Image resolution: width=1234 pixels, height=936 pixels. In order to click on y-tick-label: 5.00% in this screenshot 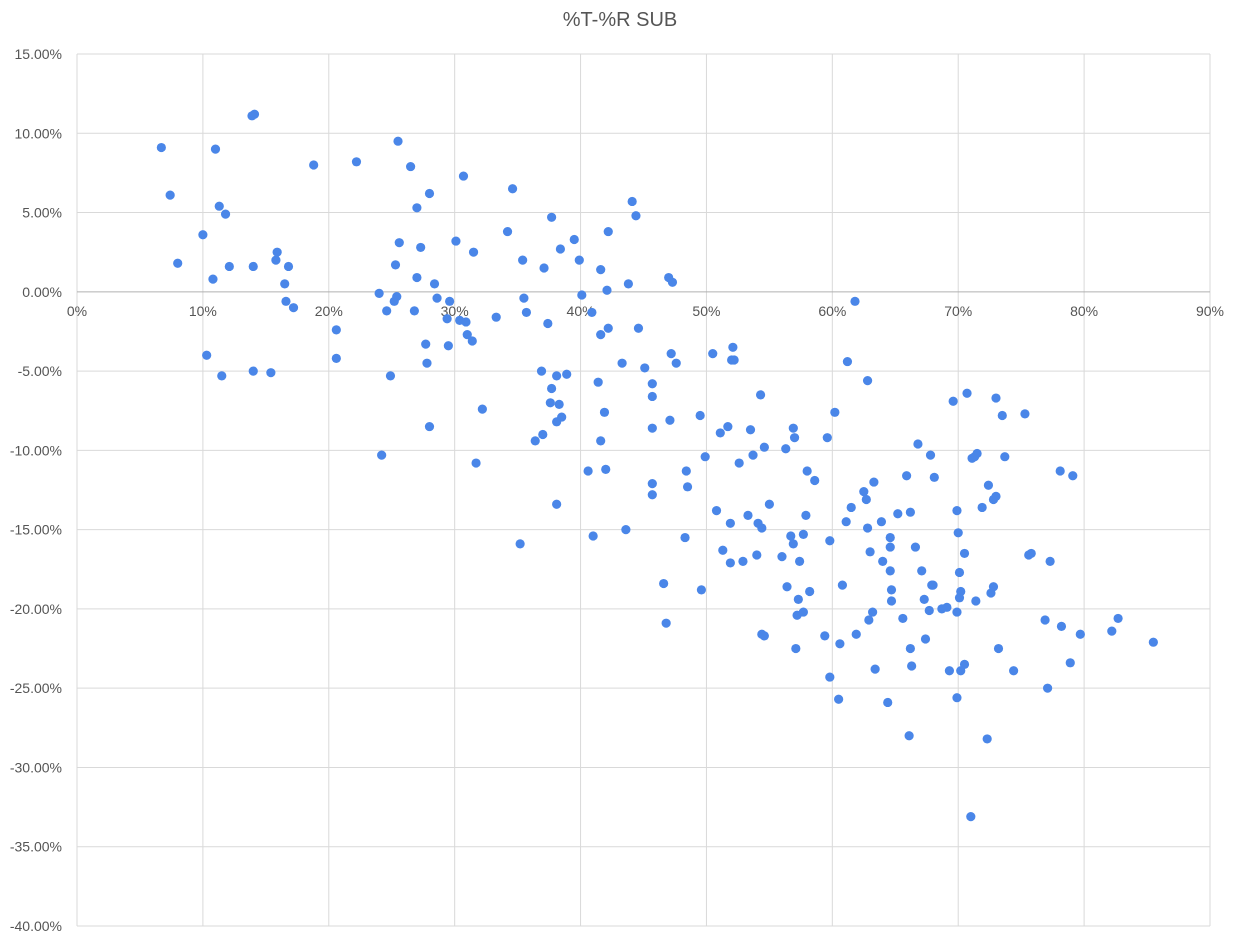, I will do `click(42, 213)`.